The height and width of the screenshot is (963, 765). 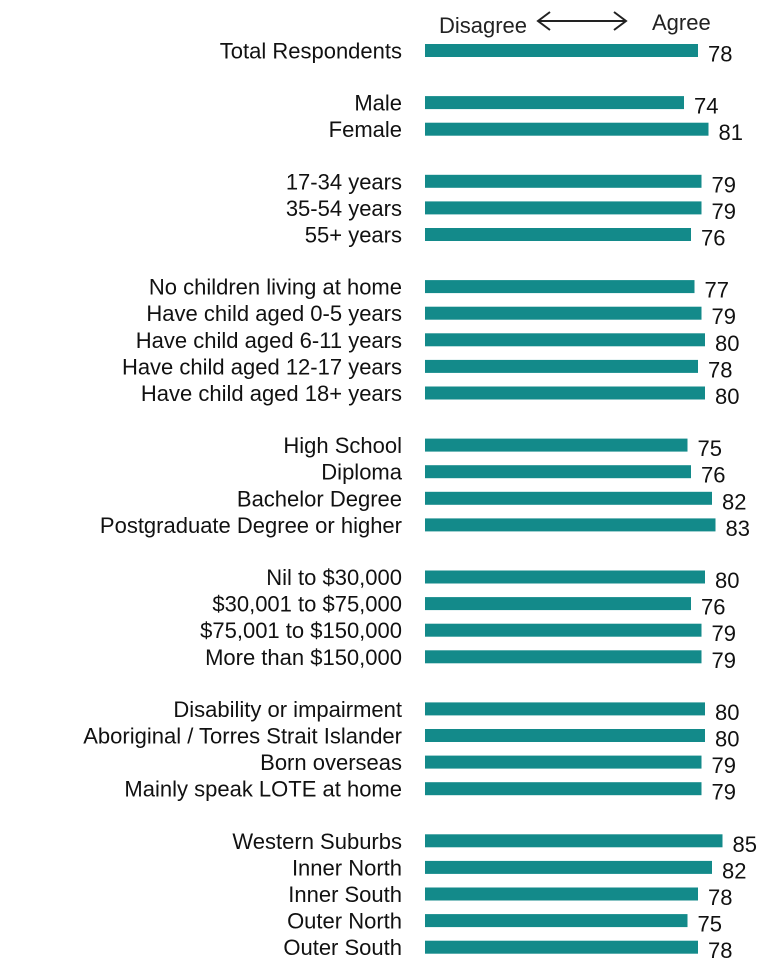 I want to click on category-label: 55+ years, so click(x=353, y=235).